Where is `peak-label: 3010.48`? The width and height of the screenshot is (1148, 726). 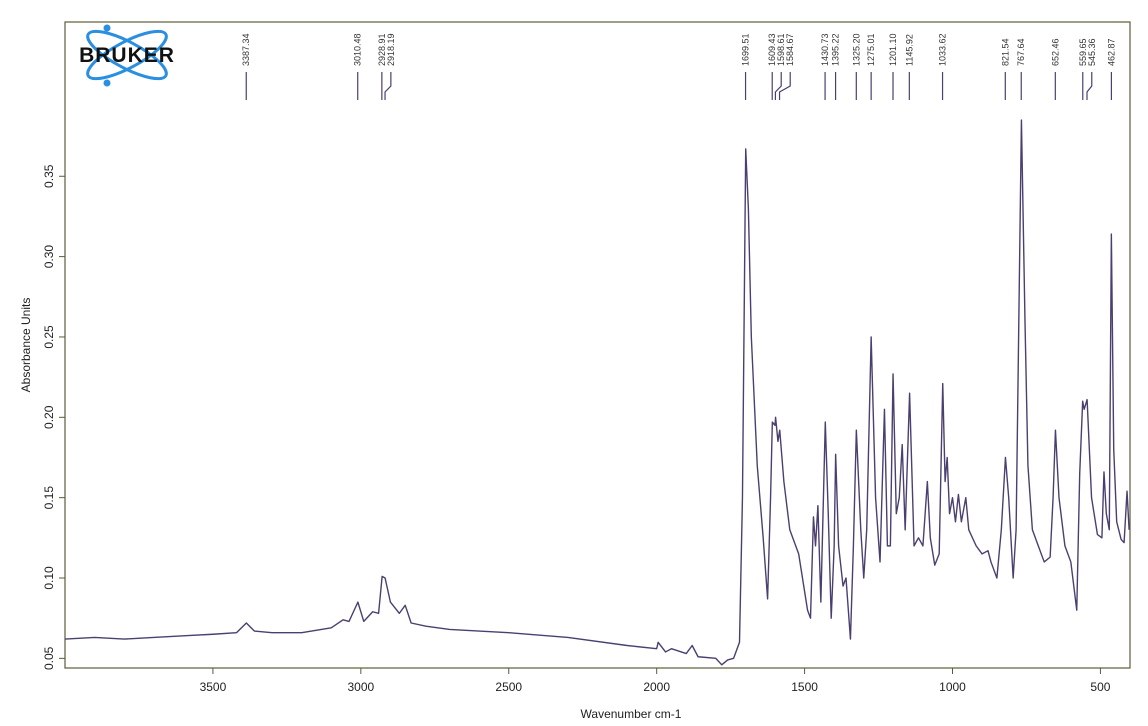 peak-label: 3010.48 is located at coordinates (358, 49).